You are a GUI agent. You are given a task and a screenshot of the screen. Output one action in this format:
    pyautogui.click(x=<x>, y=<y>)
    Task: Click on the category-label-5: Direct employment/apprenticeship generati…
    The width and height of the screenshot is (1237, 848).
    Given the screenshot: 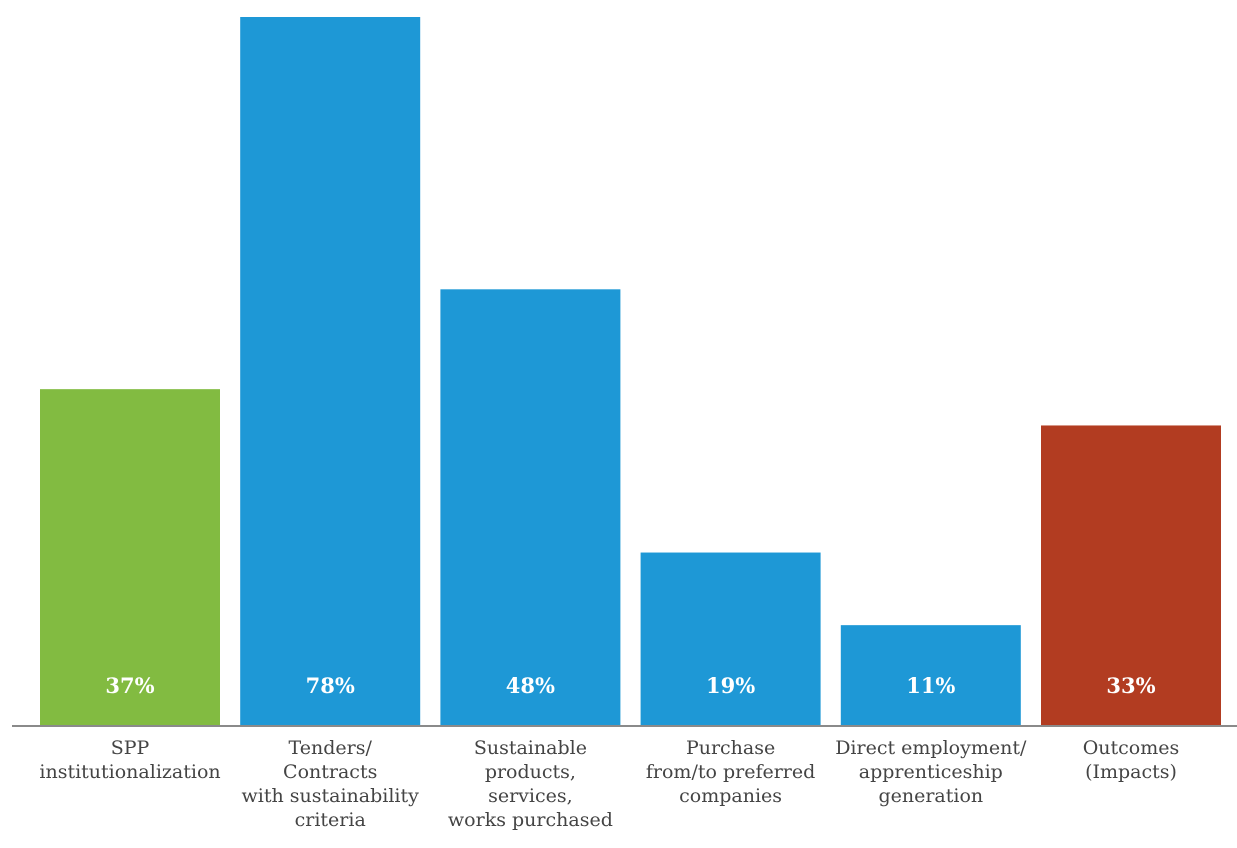 What is the action you would take?
    pyautogui.click(x=931, y=772)
    